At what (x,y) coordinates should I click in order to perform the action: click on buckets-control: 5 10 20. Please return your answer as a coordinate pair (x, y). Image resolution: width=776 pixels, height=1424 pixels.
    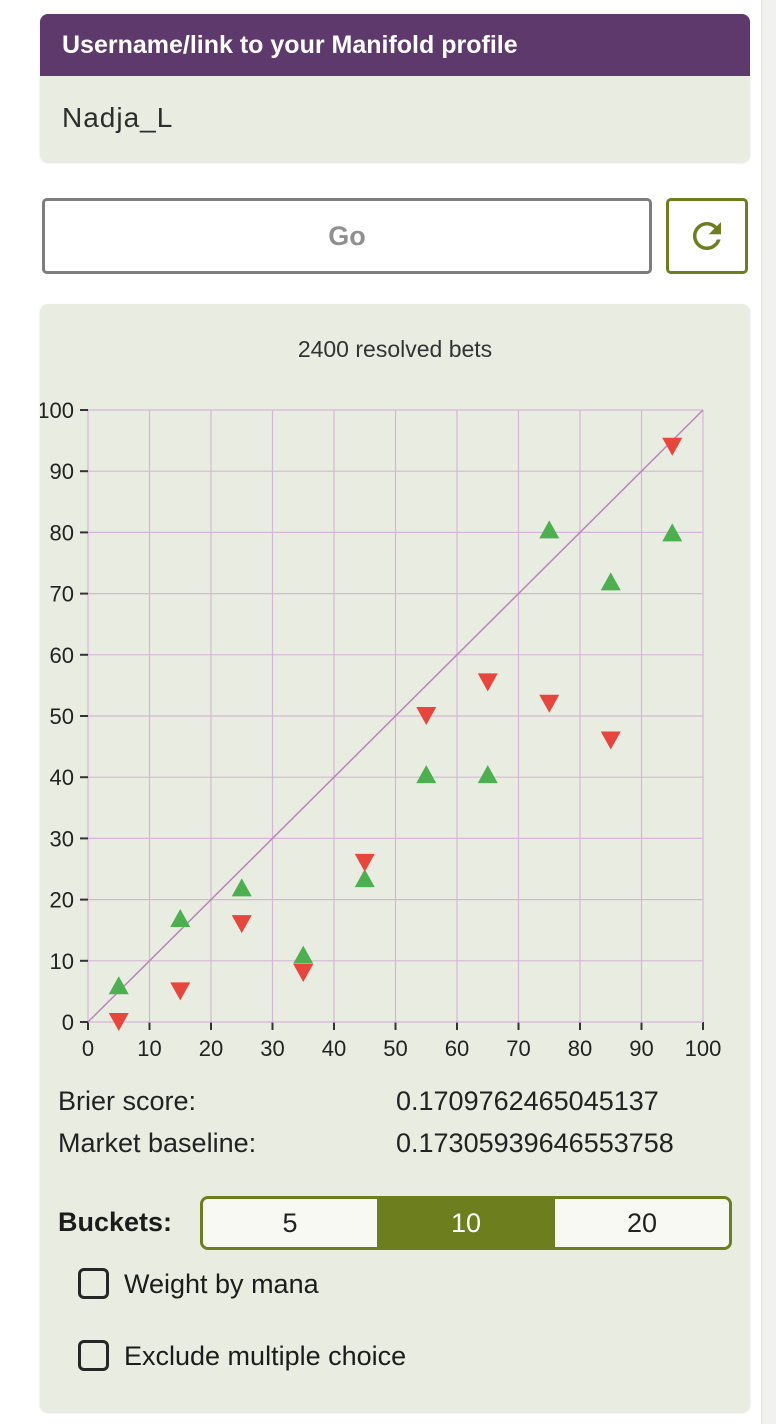
    Looking at the image, I should click on (466, 1223).